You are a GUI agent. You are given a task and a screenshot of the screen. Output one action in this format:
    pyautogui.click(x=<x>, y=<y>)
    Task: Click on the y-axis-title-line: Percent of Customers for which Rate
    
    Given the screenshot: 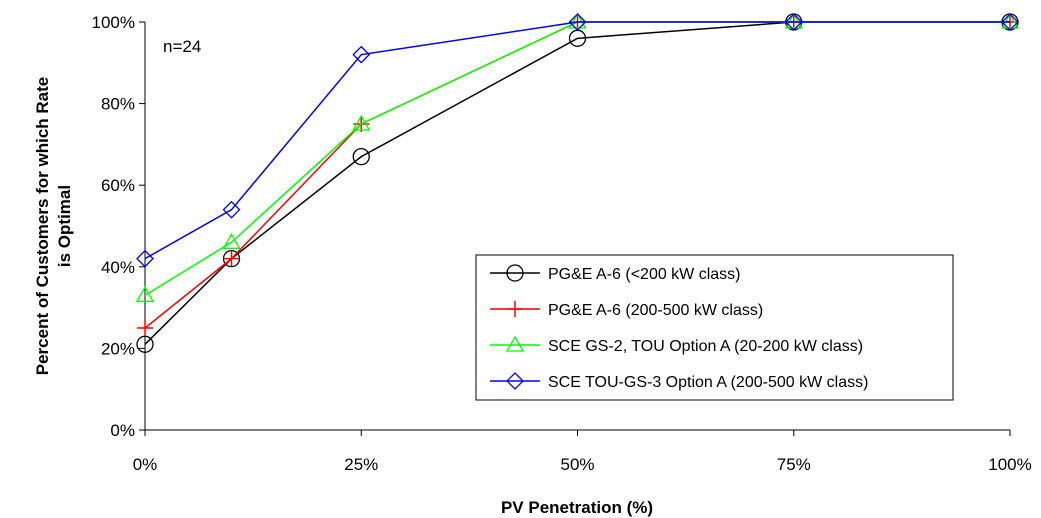 What is the action you would take?
    pyautogui.click(x=42, y=226)
    